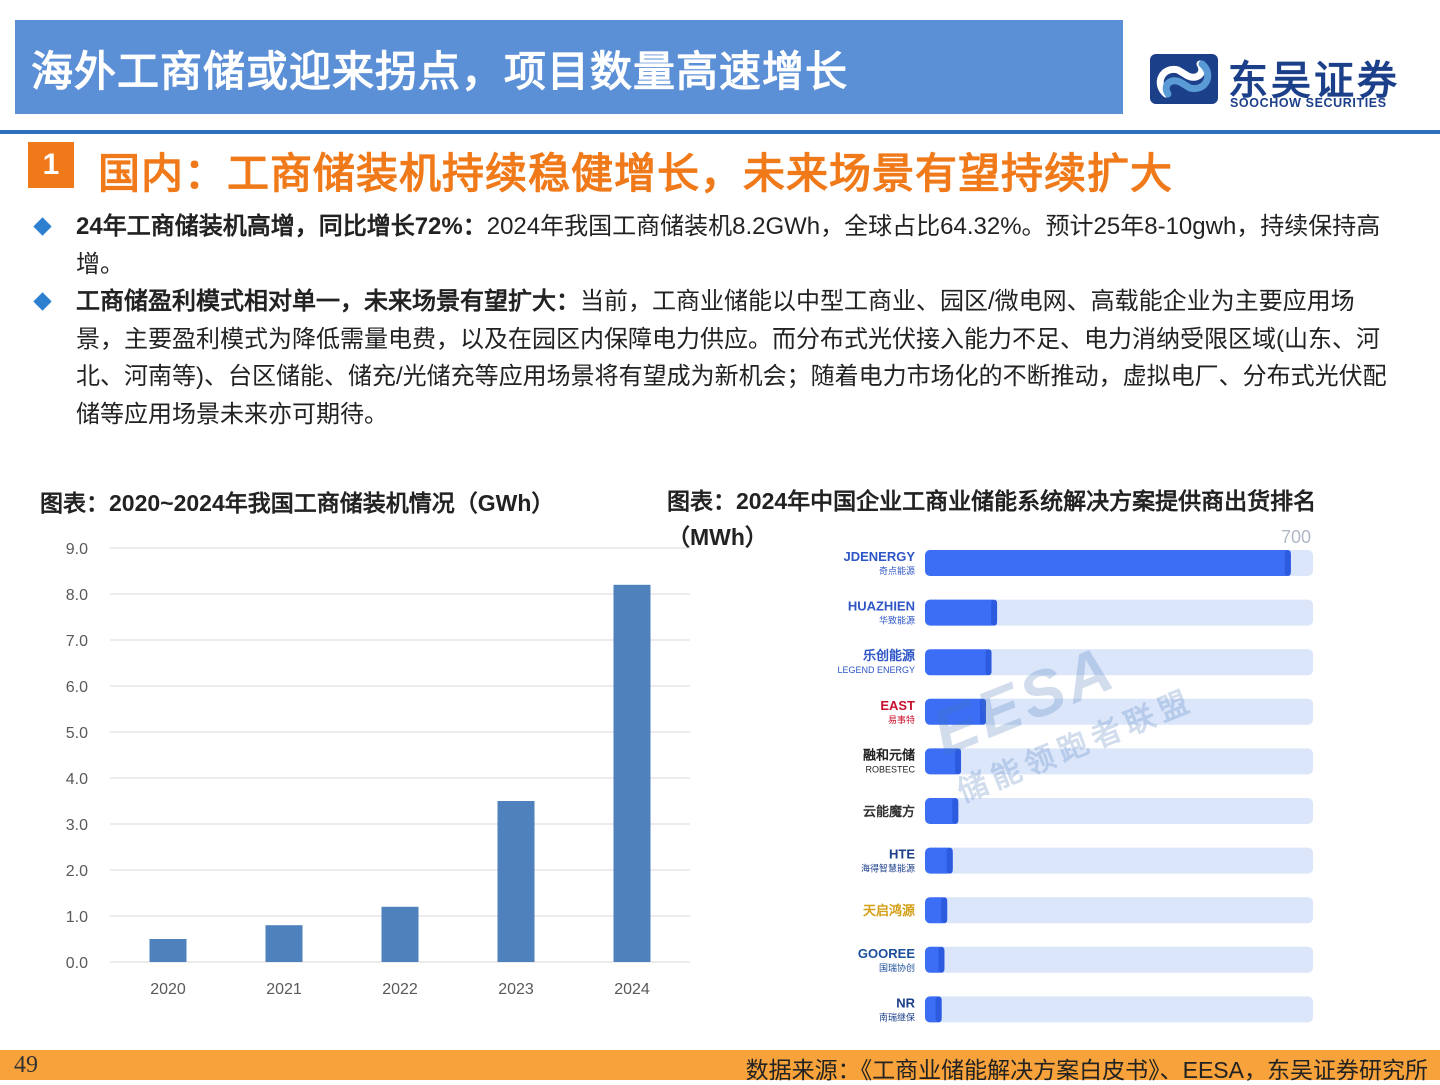  I want to click on logo-english-name: SOOCHOW SECURITIES, so click(1308, 103).